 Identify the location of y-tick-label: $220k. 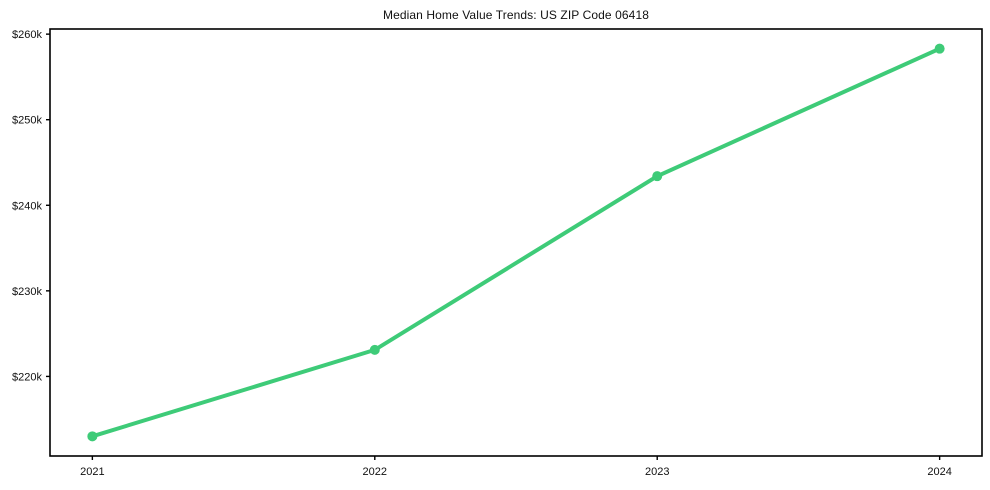
(27, 377).